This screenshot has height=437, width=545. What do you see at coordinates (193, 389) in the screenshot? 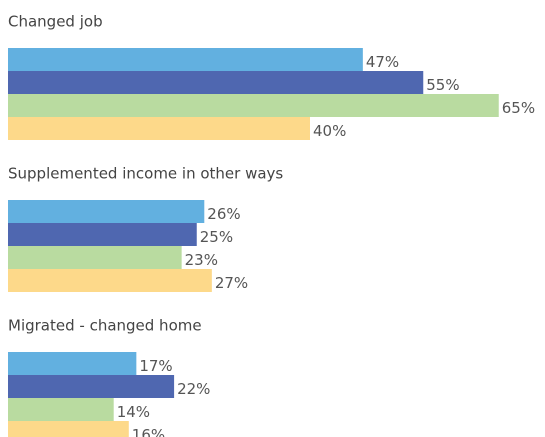
I see `value-label: 22%` at bounding box center [193, 389].